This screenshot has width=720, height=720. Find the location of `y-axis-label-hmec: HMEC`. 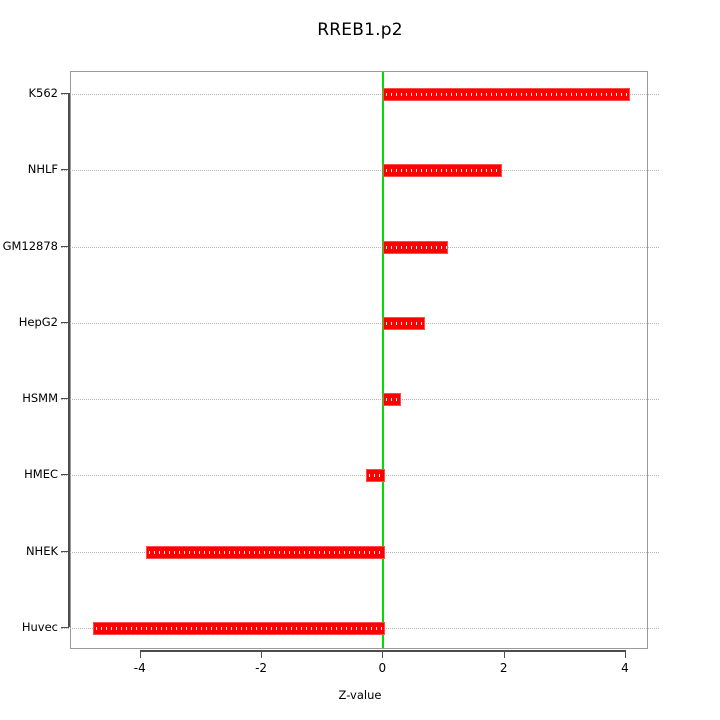

y-axis-label-hmec: HMEC is located at coordinates (29, 474).